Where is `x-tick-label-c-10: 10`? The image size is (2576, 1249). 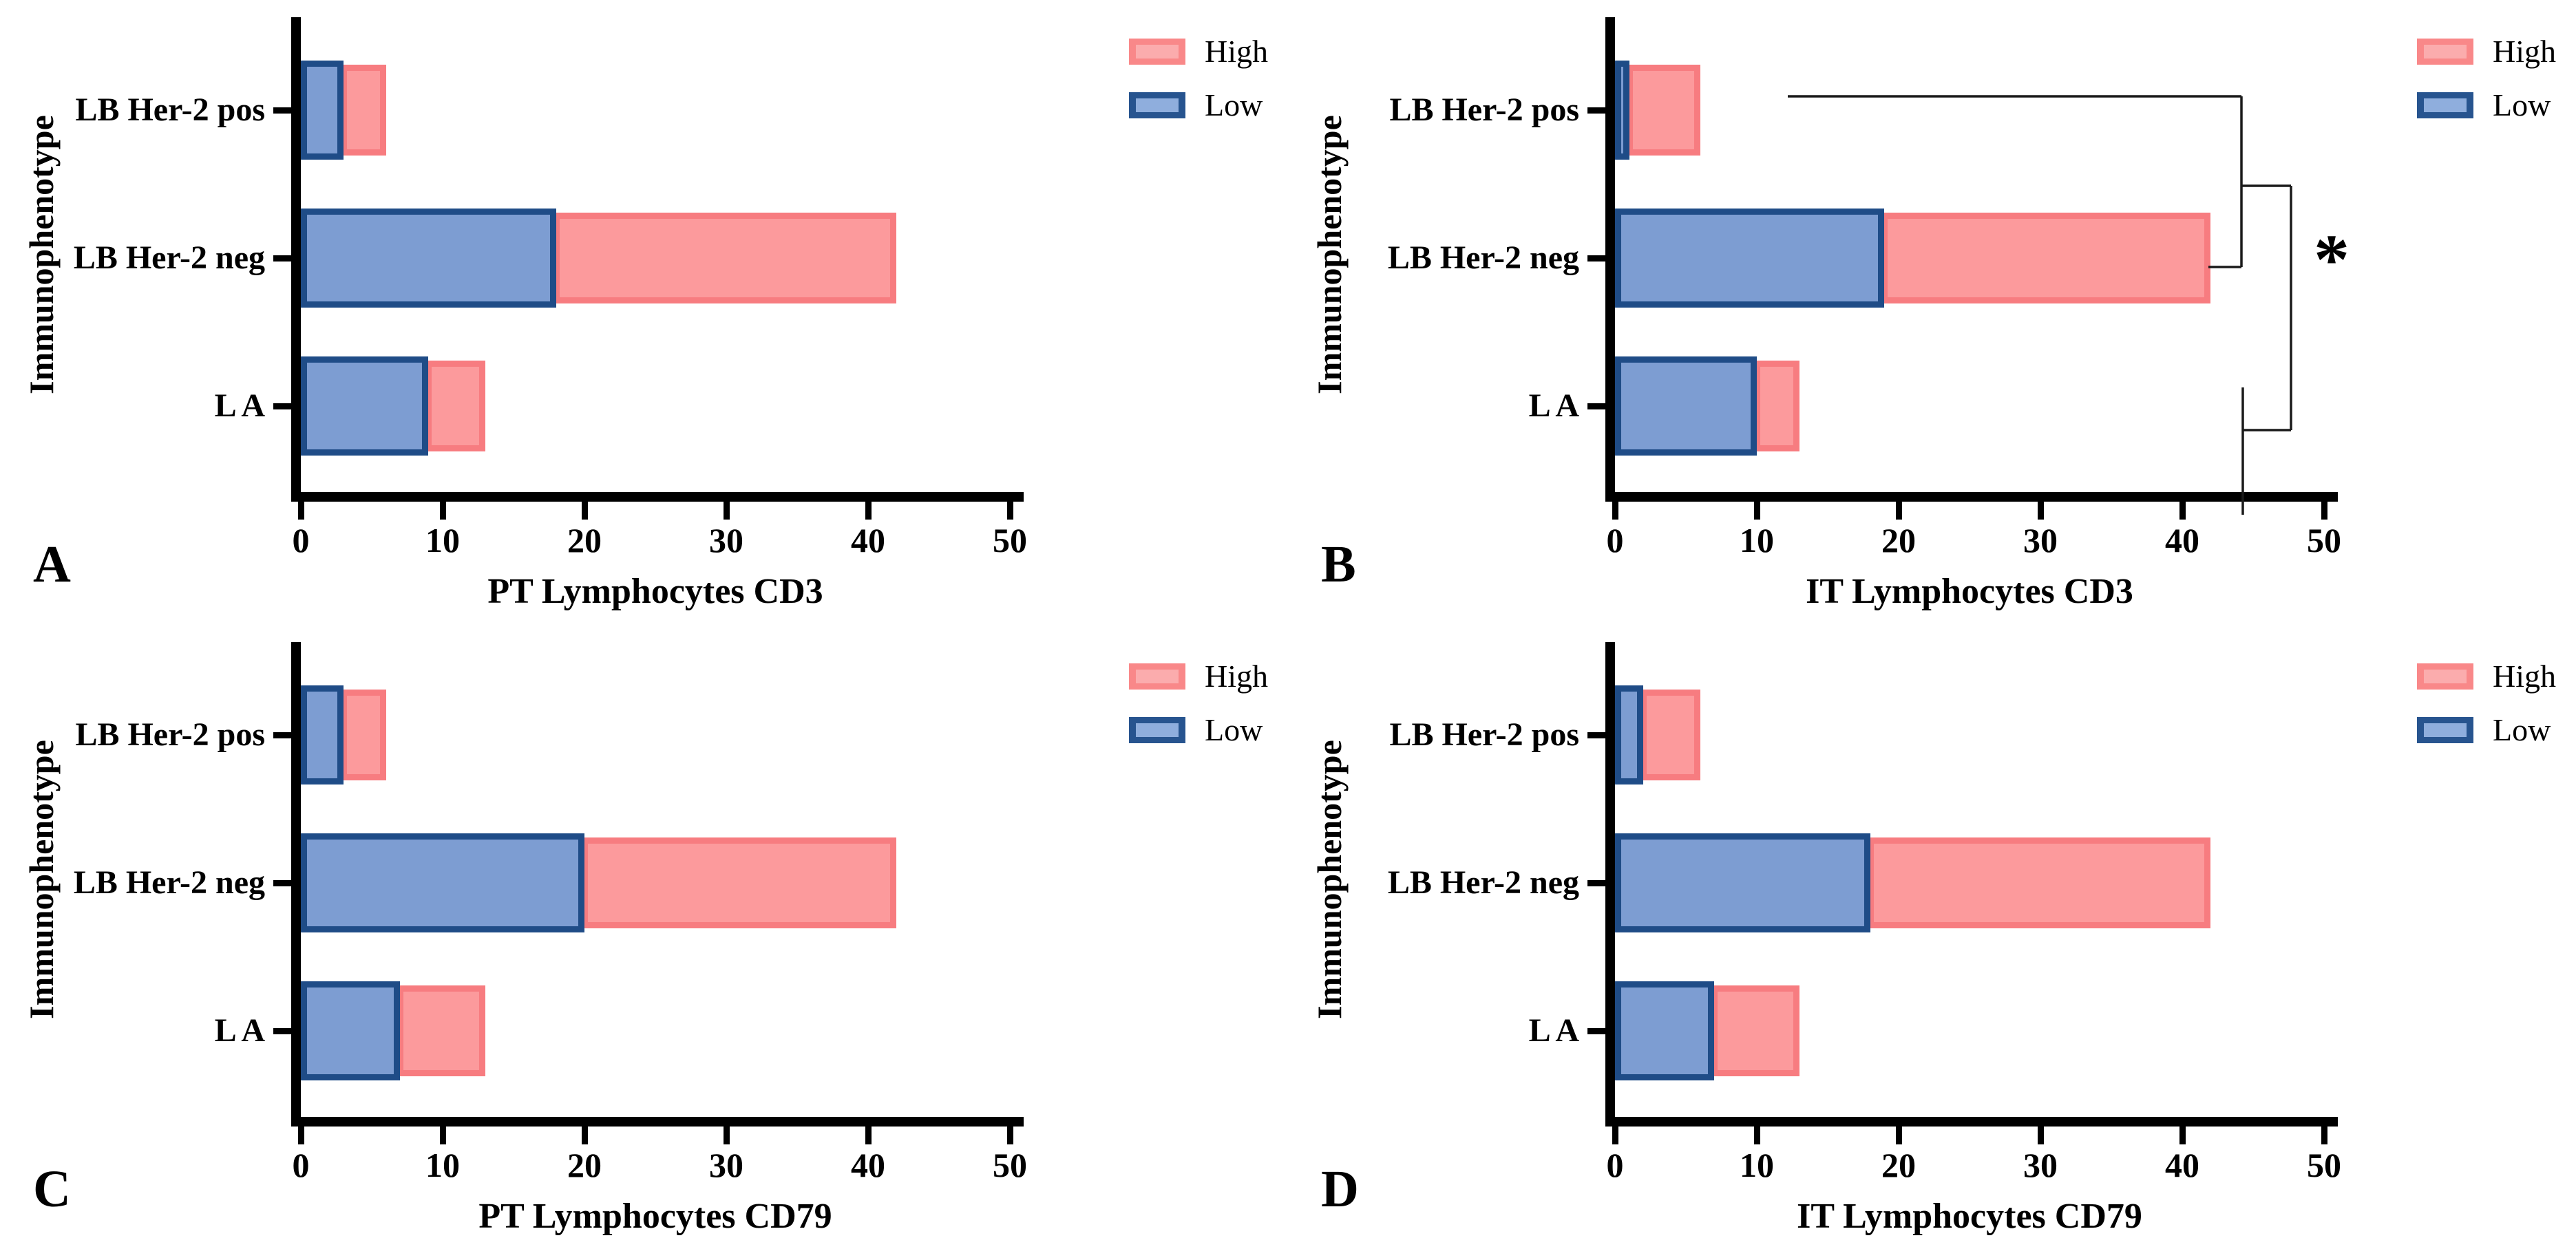 x-tick-label-c-10: 10 is located at coordinates (442, 1165).